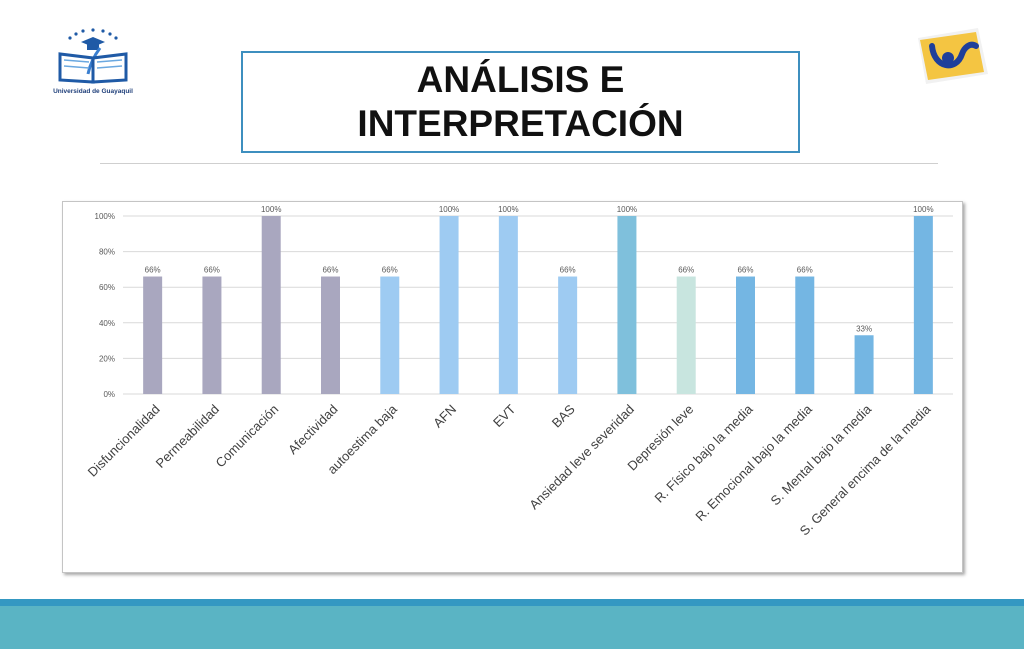 This screenshot has height=649, width=1024. I want to click on y-tick-label: 20%, so click(107, 358).